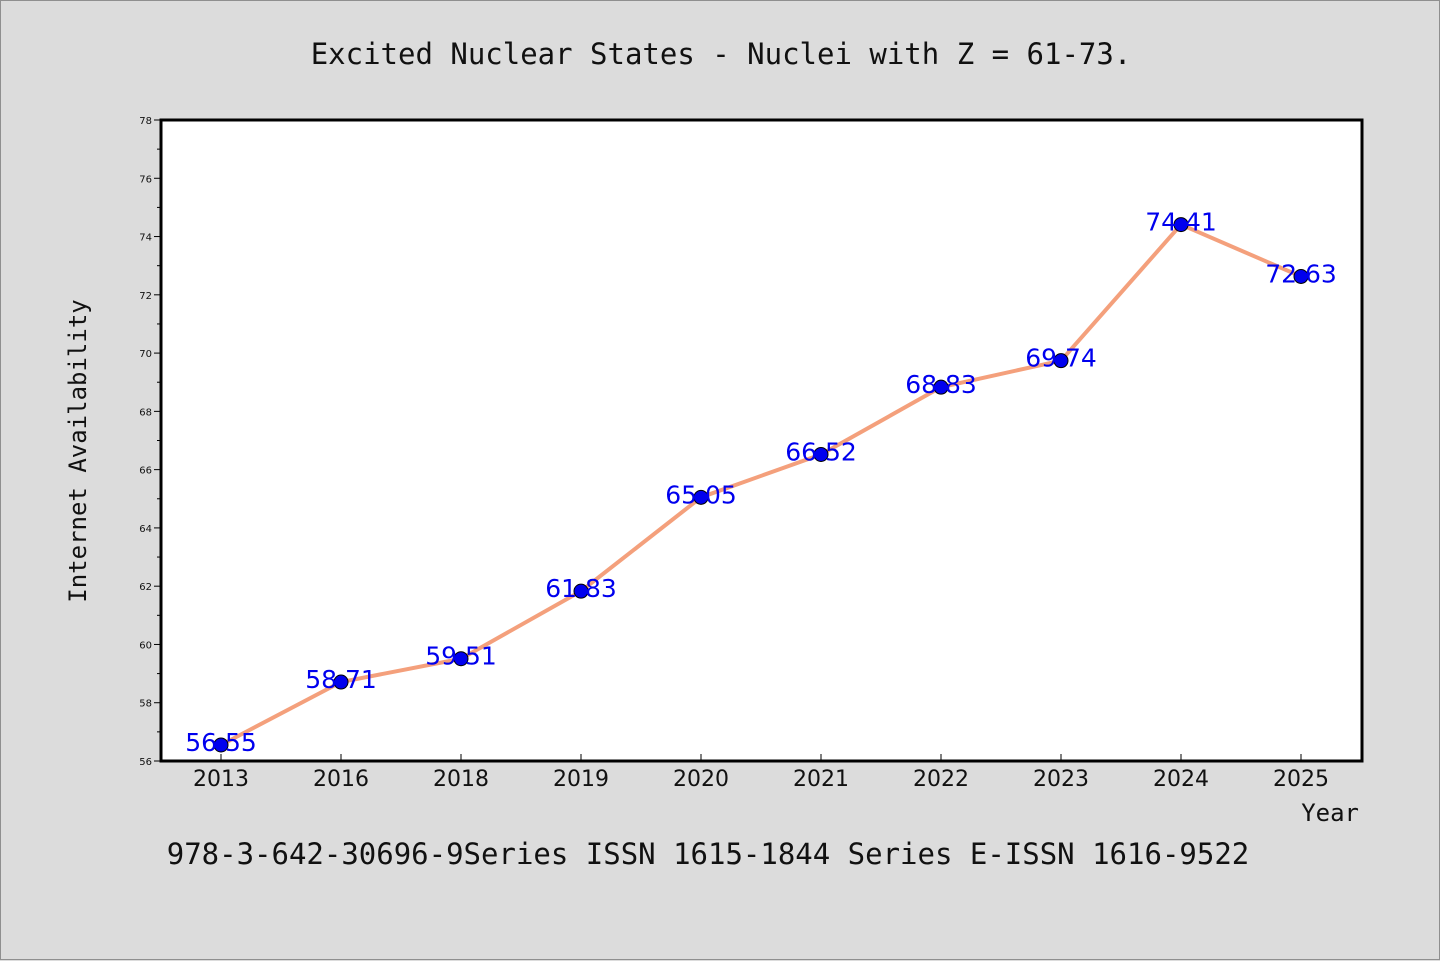  What do you see at coordinates (701, 779) in the screenshot?
I see `x-tick-label: 2020` at bounding box center [701, 779].